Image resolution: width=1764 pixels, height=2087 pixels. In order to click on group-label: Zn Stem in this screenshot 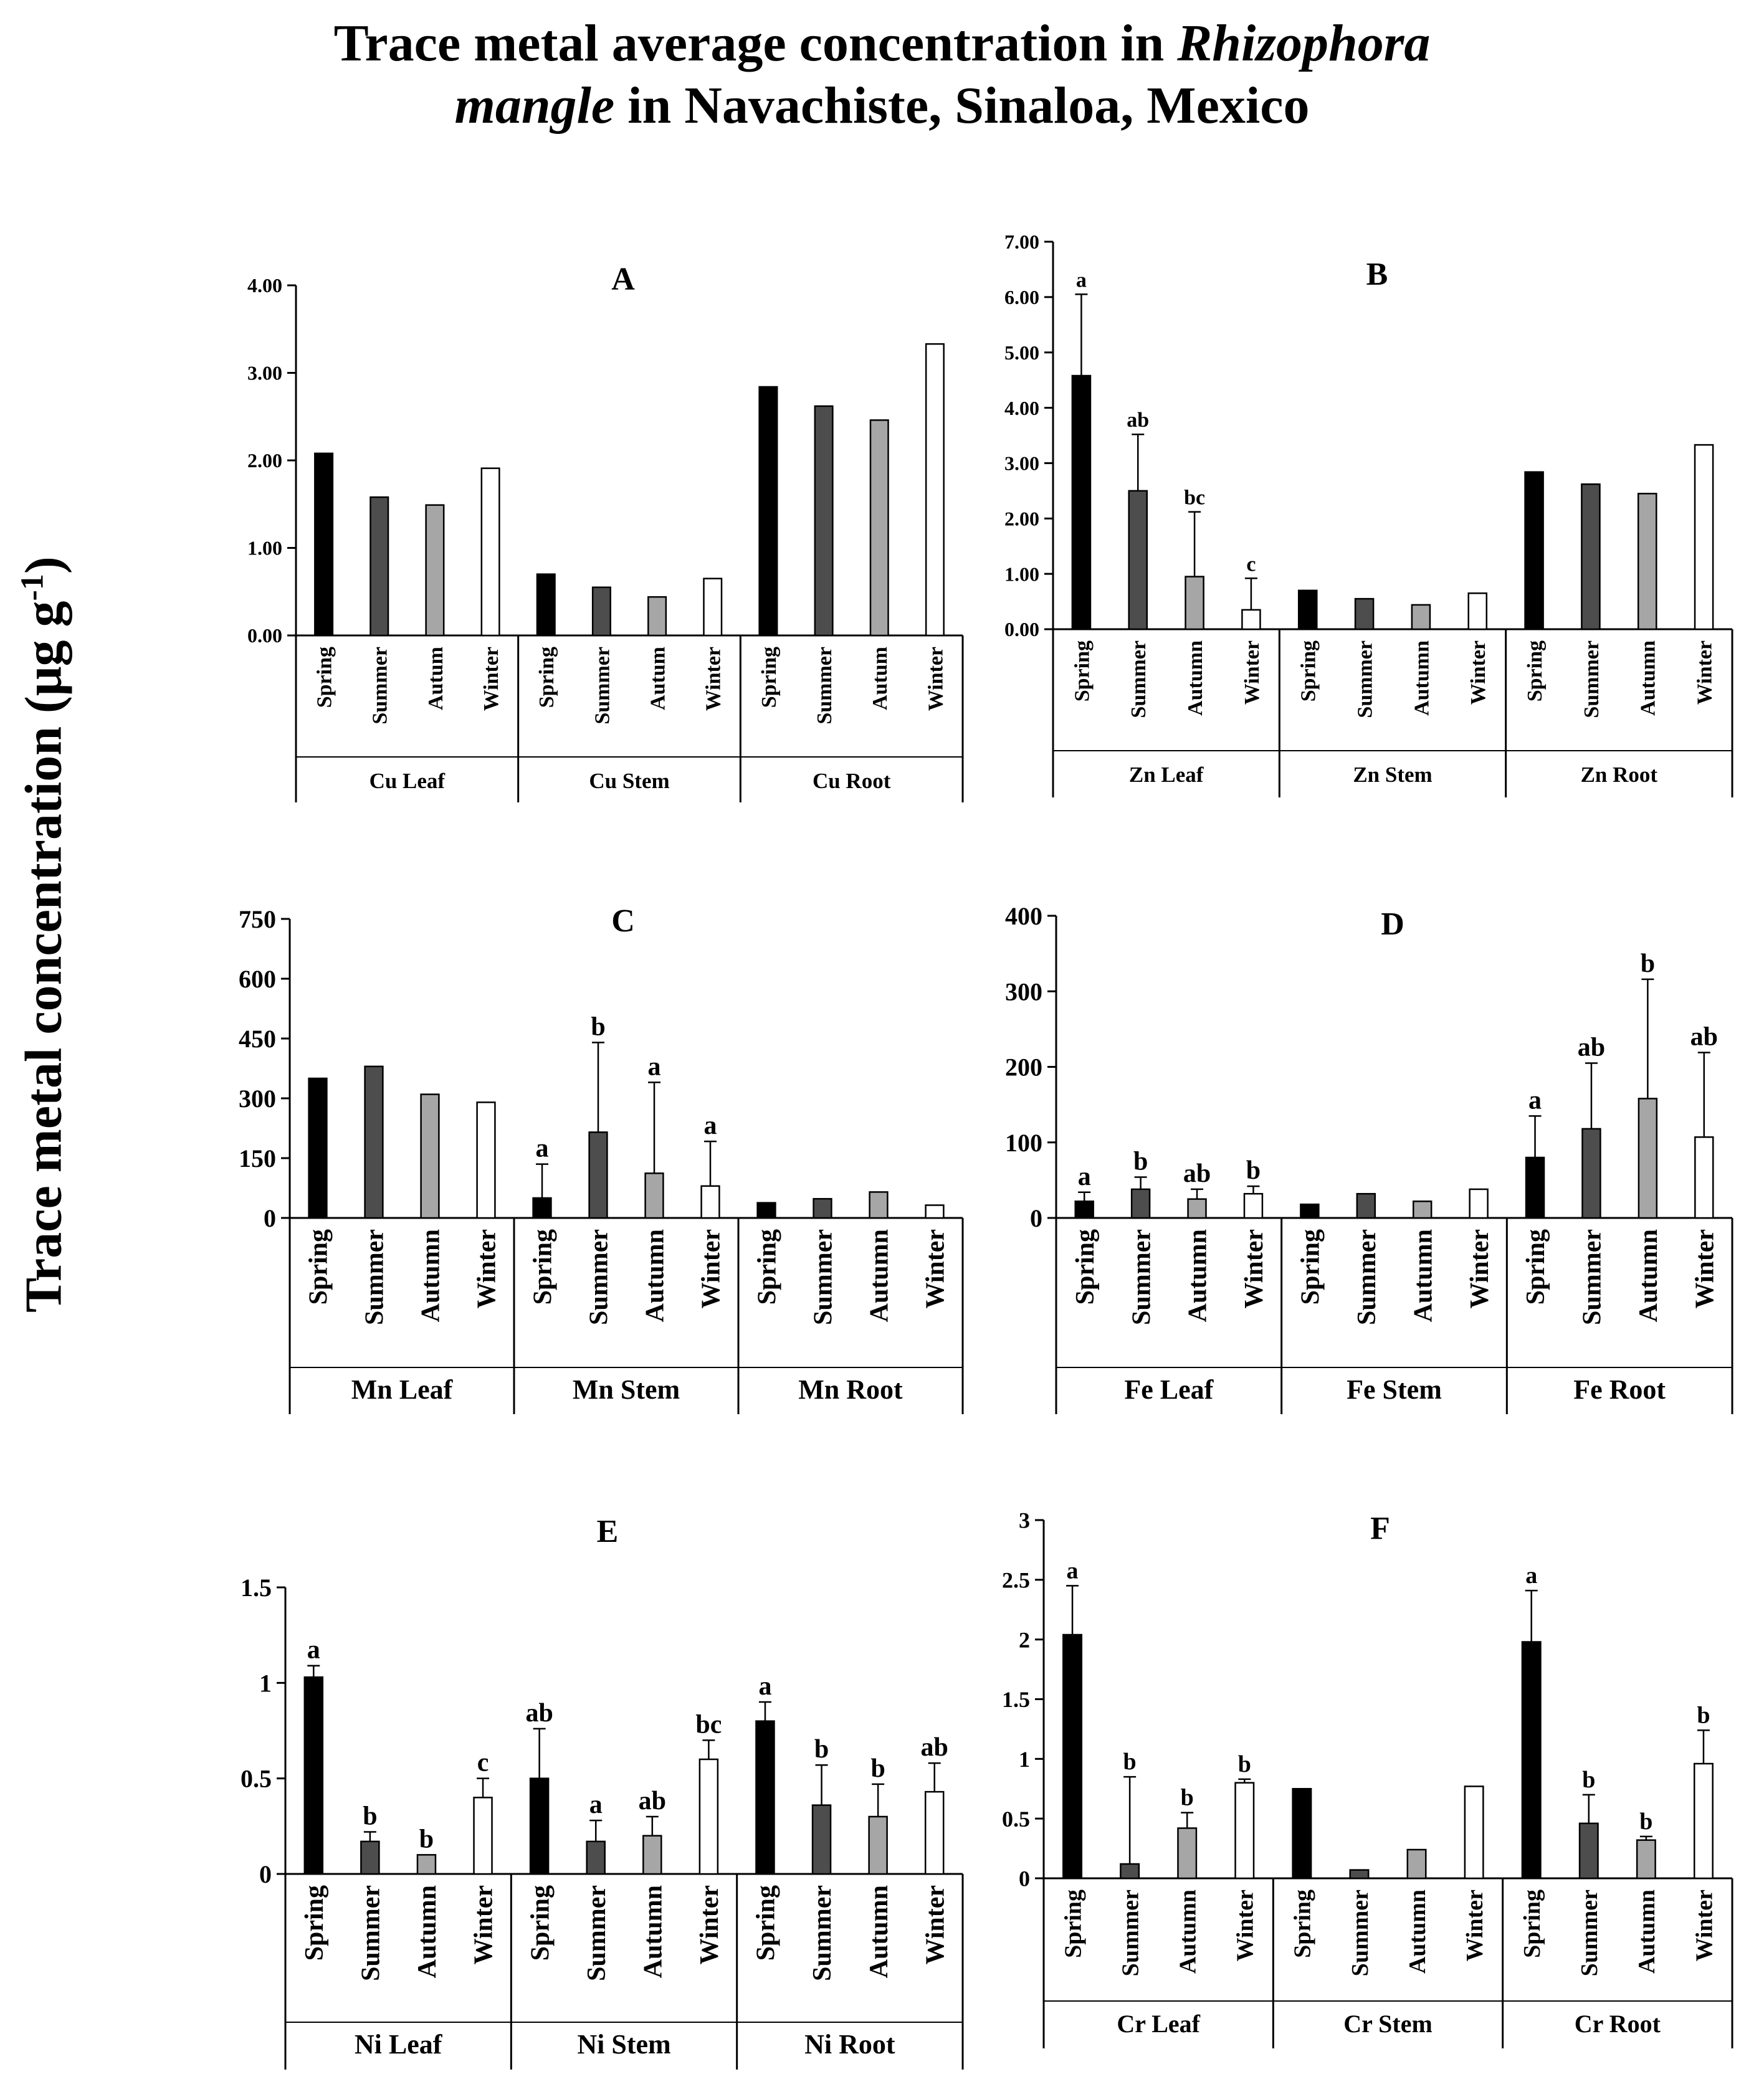, I will do `click(1392, 775)`.